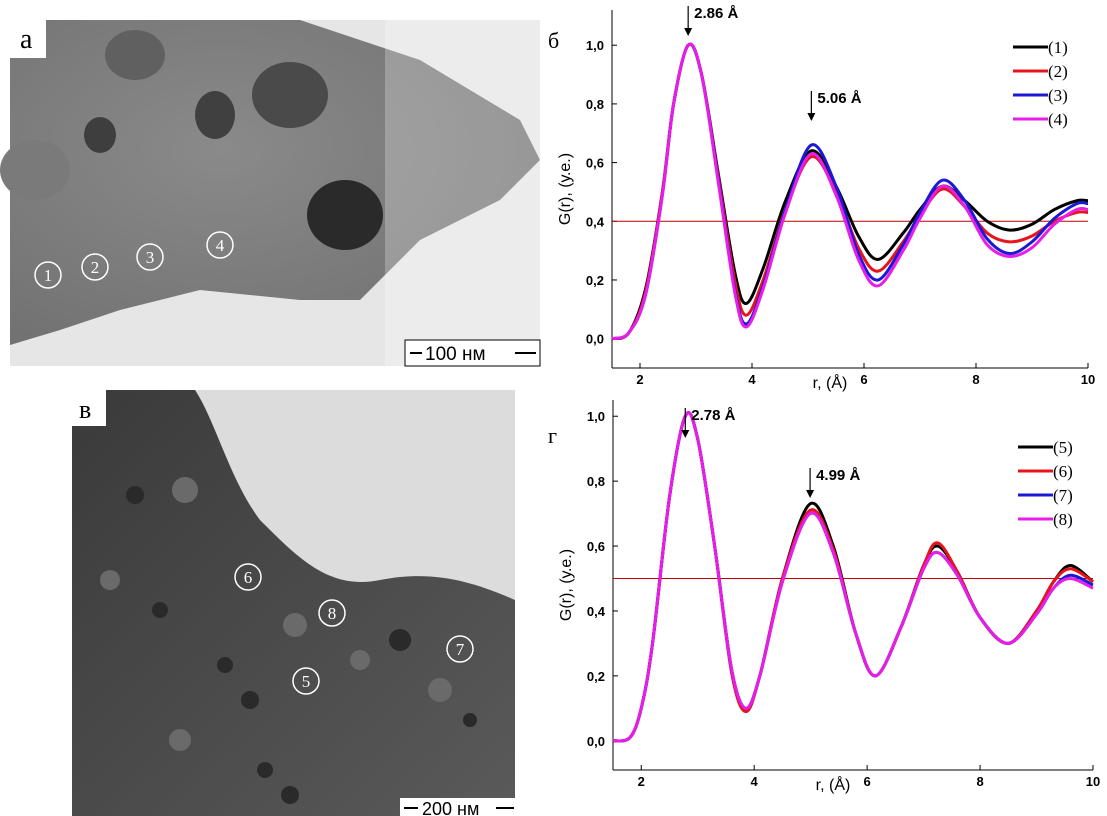  What do you see at coordinates (462, 193) in the screenshot?
I see `image-seam` at bounding box center [462, 193].